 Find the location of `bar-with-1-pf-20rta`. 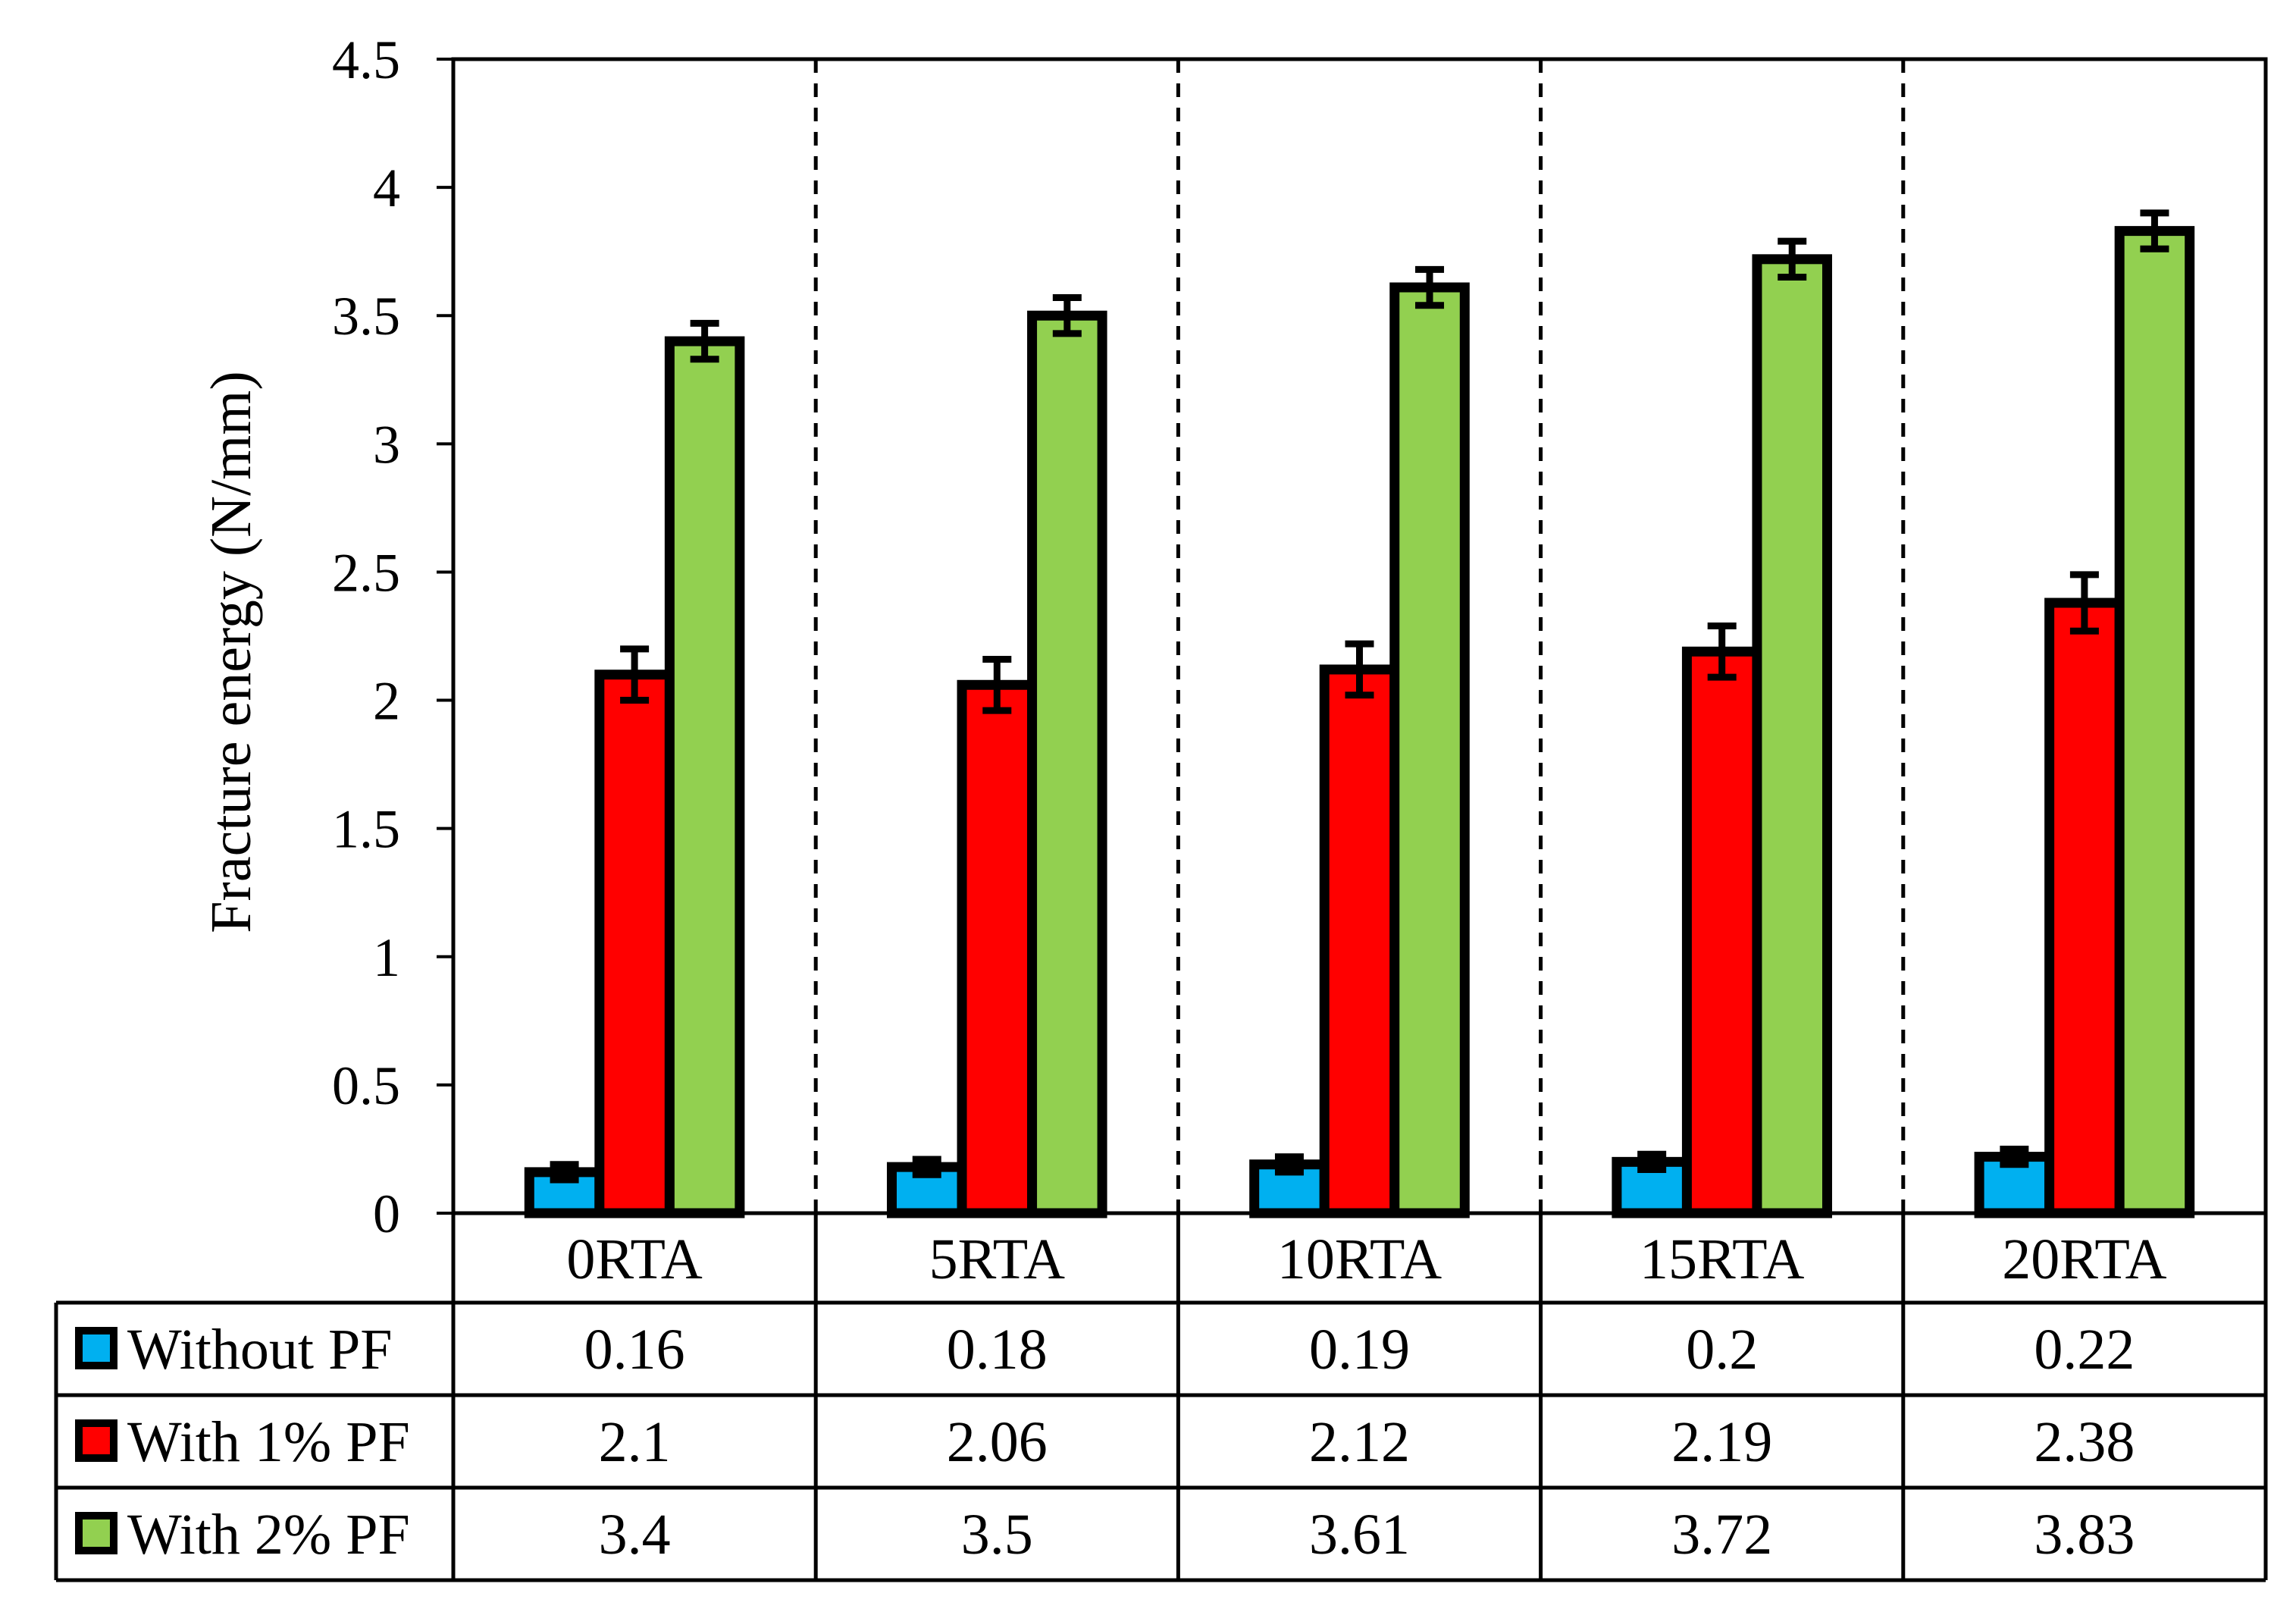

bar-with-1-pf-20rta is located at coordinates (2084, 907).